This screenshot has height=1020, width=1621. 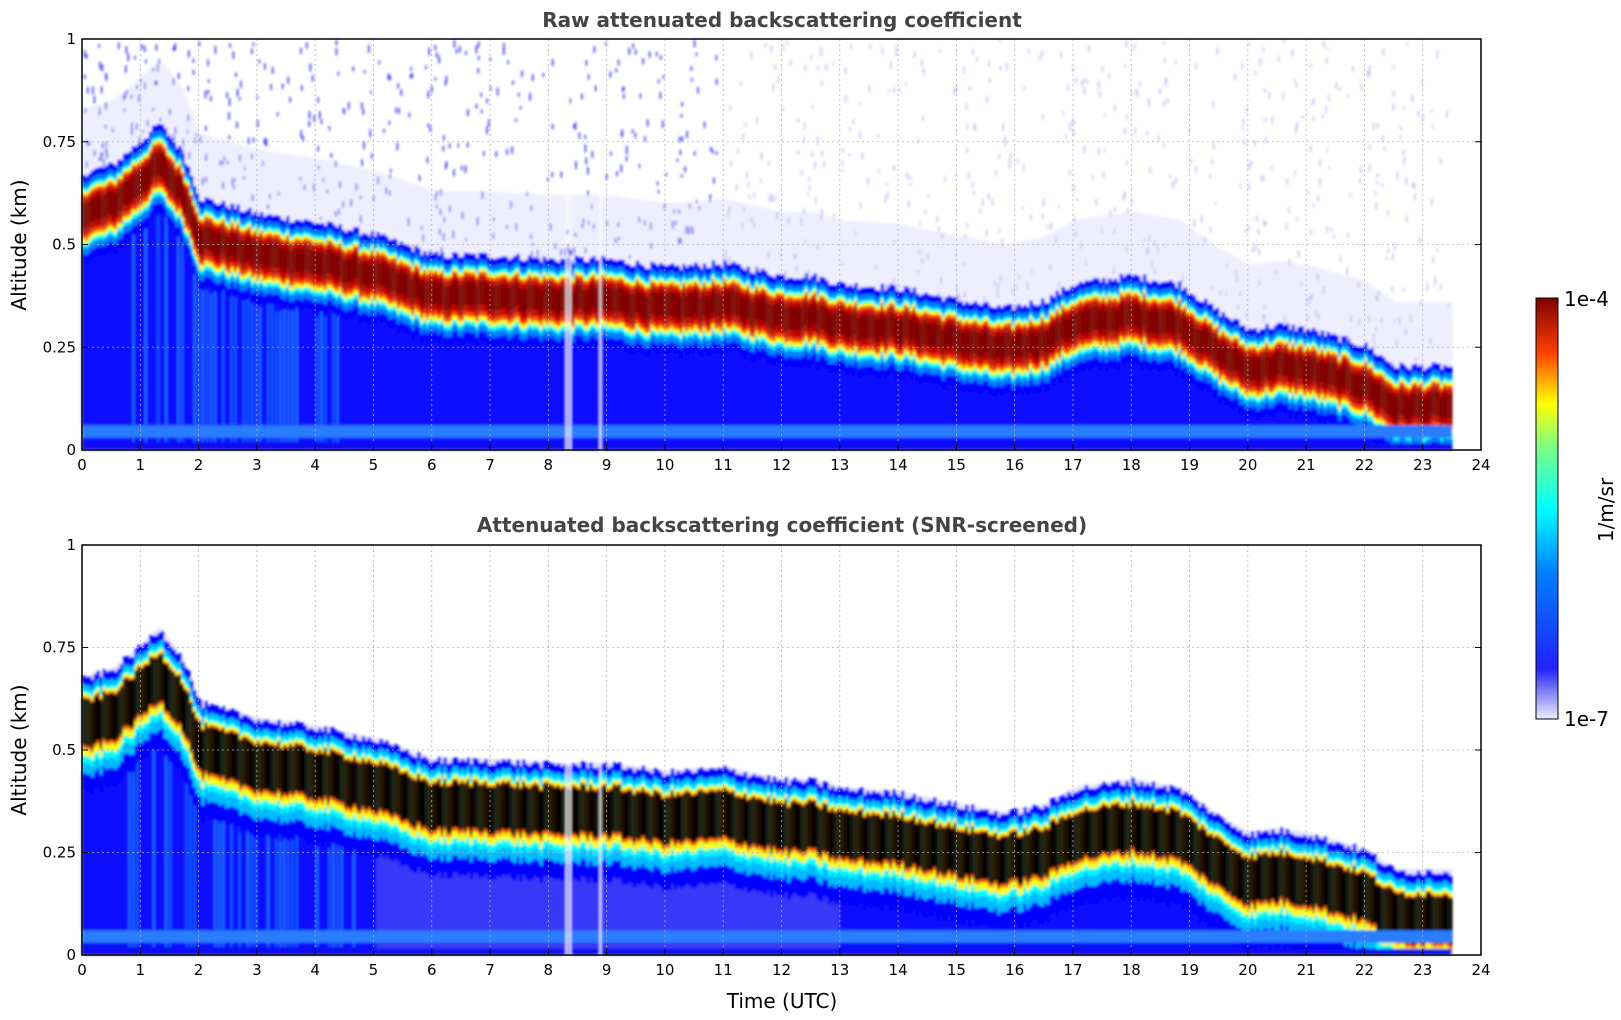 What do you see at coordinates (767, 431) in the screenshot?
I see `surface-band` at bounding box center [767, 431].